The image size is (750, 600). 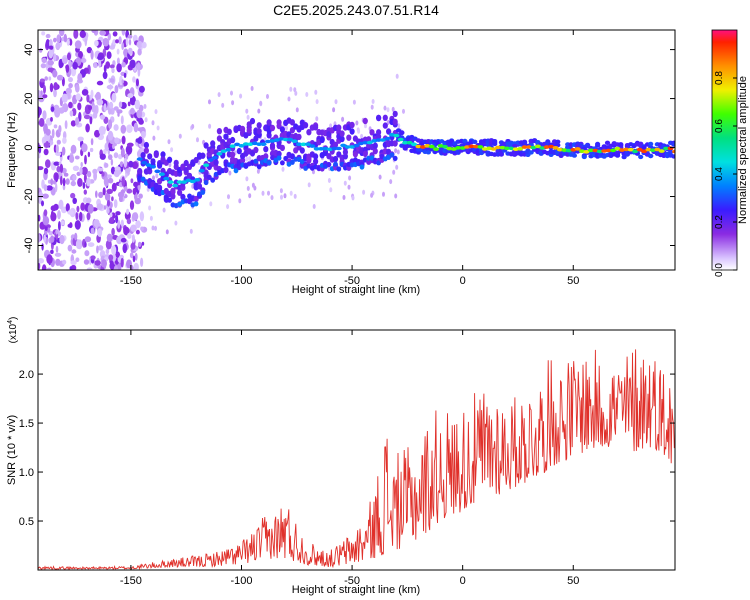 What do you see at coordinates (241, 281) in the screenshot?
I see `x-tick-label: -100` at bounding box center [241, 281].